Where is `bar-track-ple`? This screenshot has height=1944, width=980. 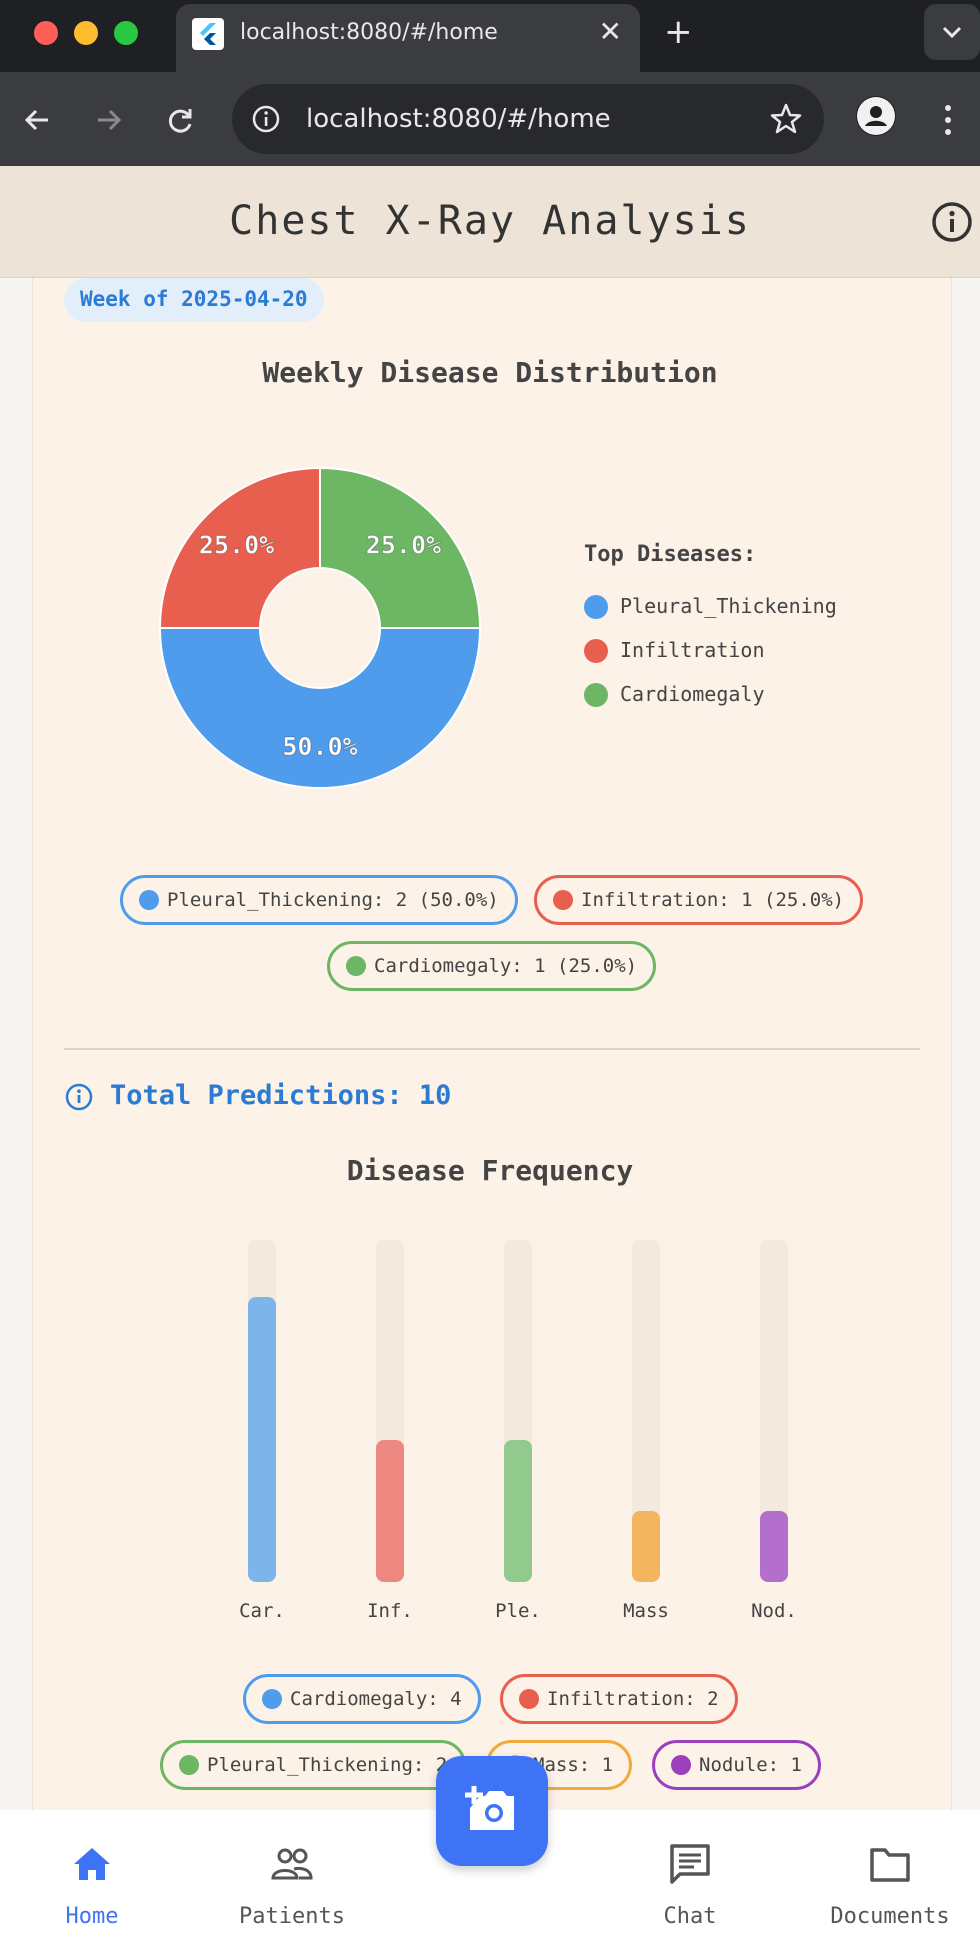
bar-track-ple is located at coordinates (518, 1411).